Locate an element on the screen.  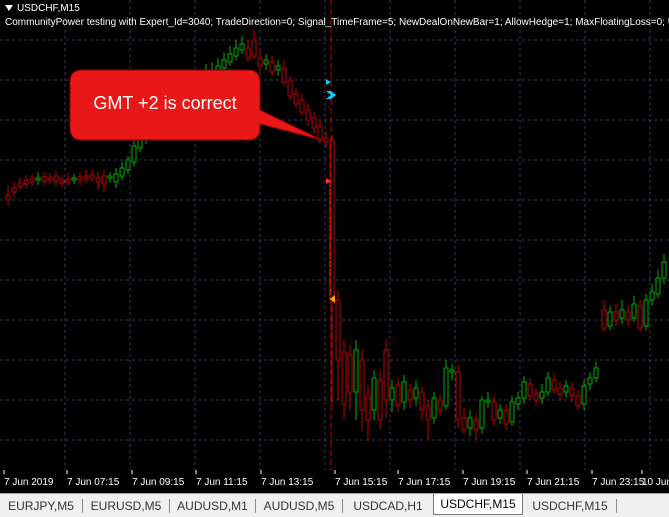
tab-usdchf-m15-active: USDCHF,M15 is located at coordinates (478, 504).